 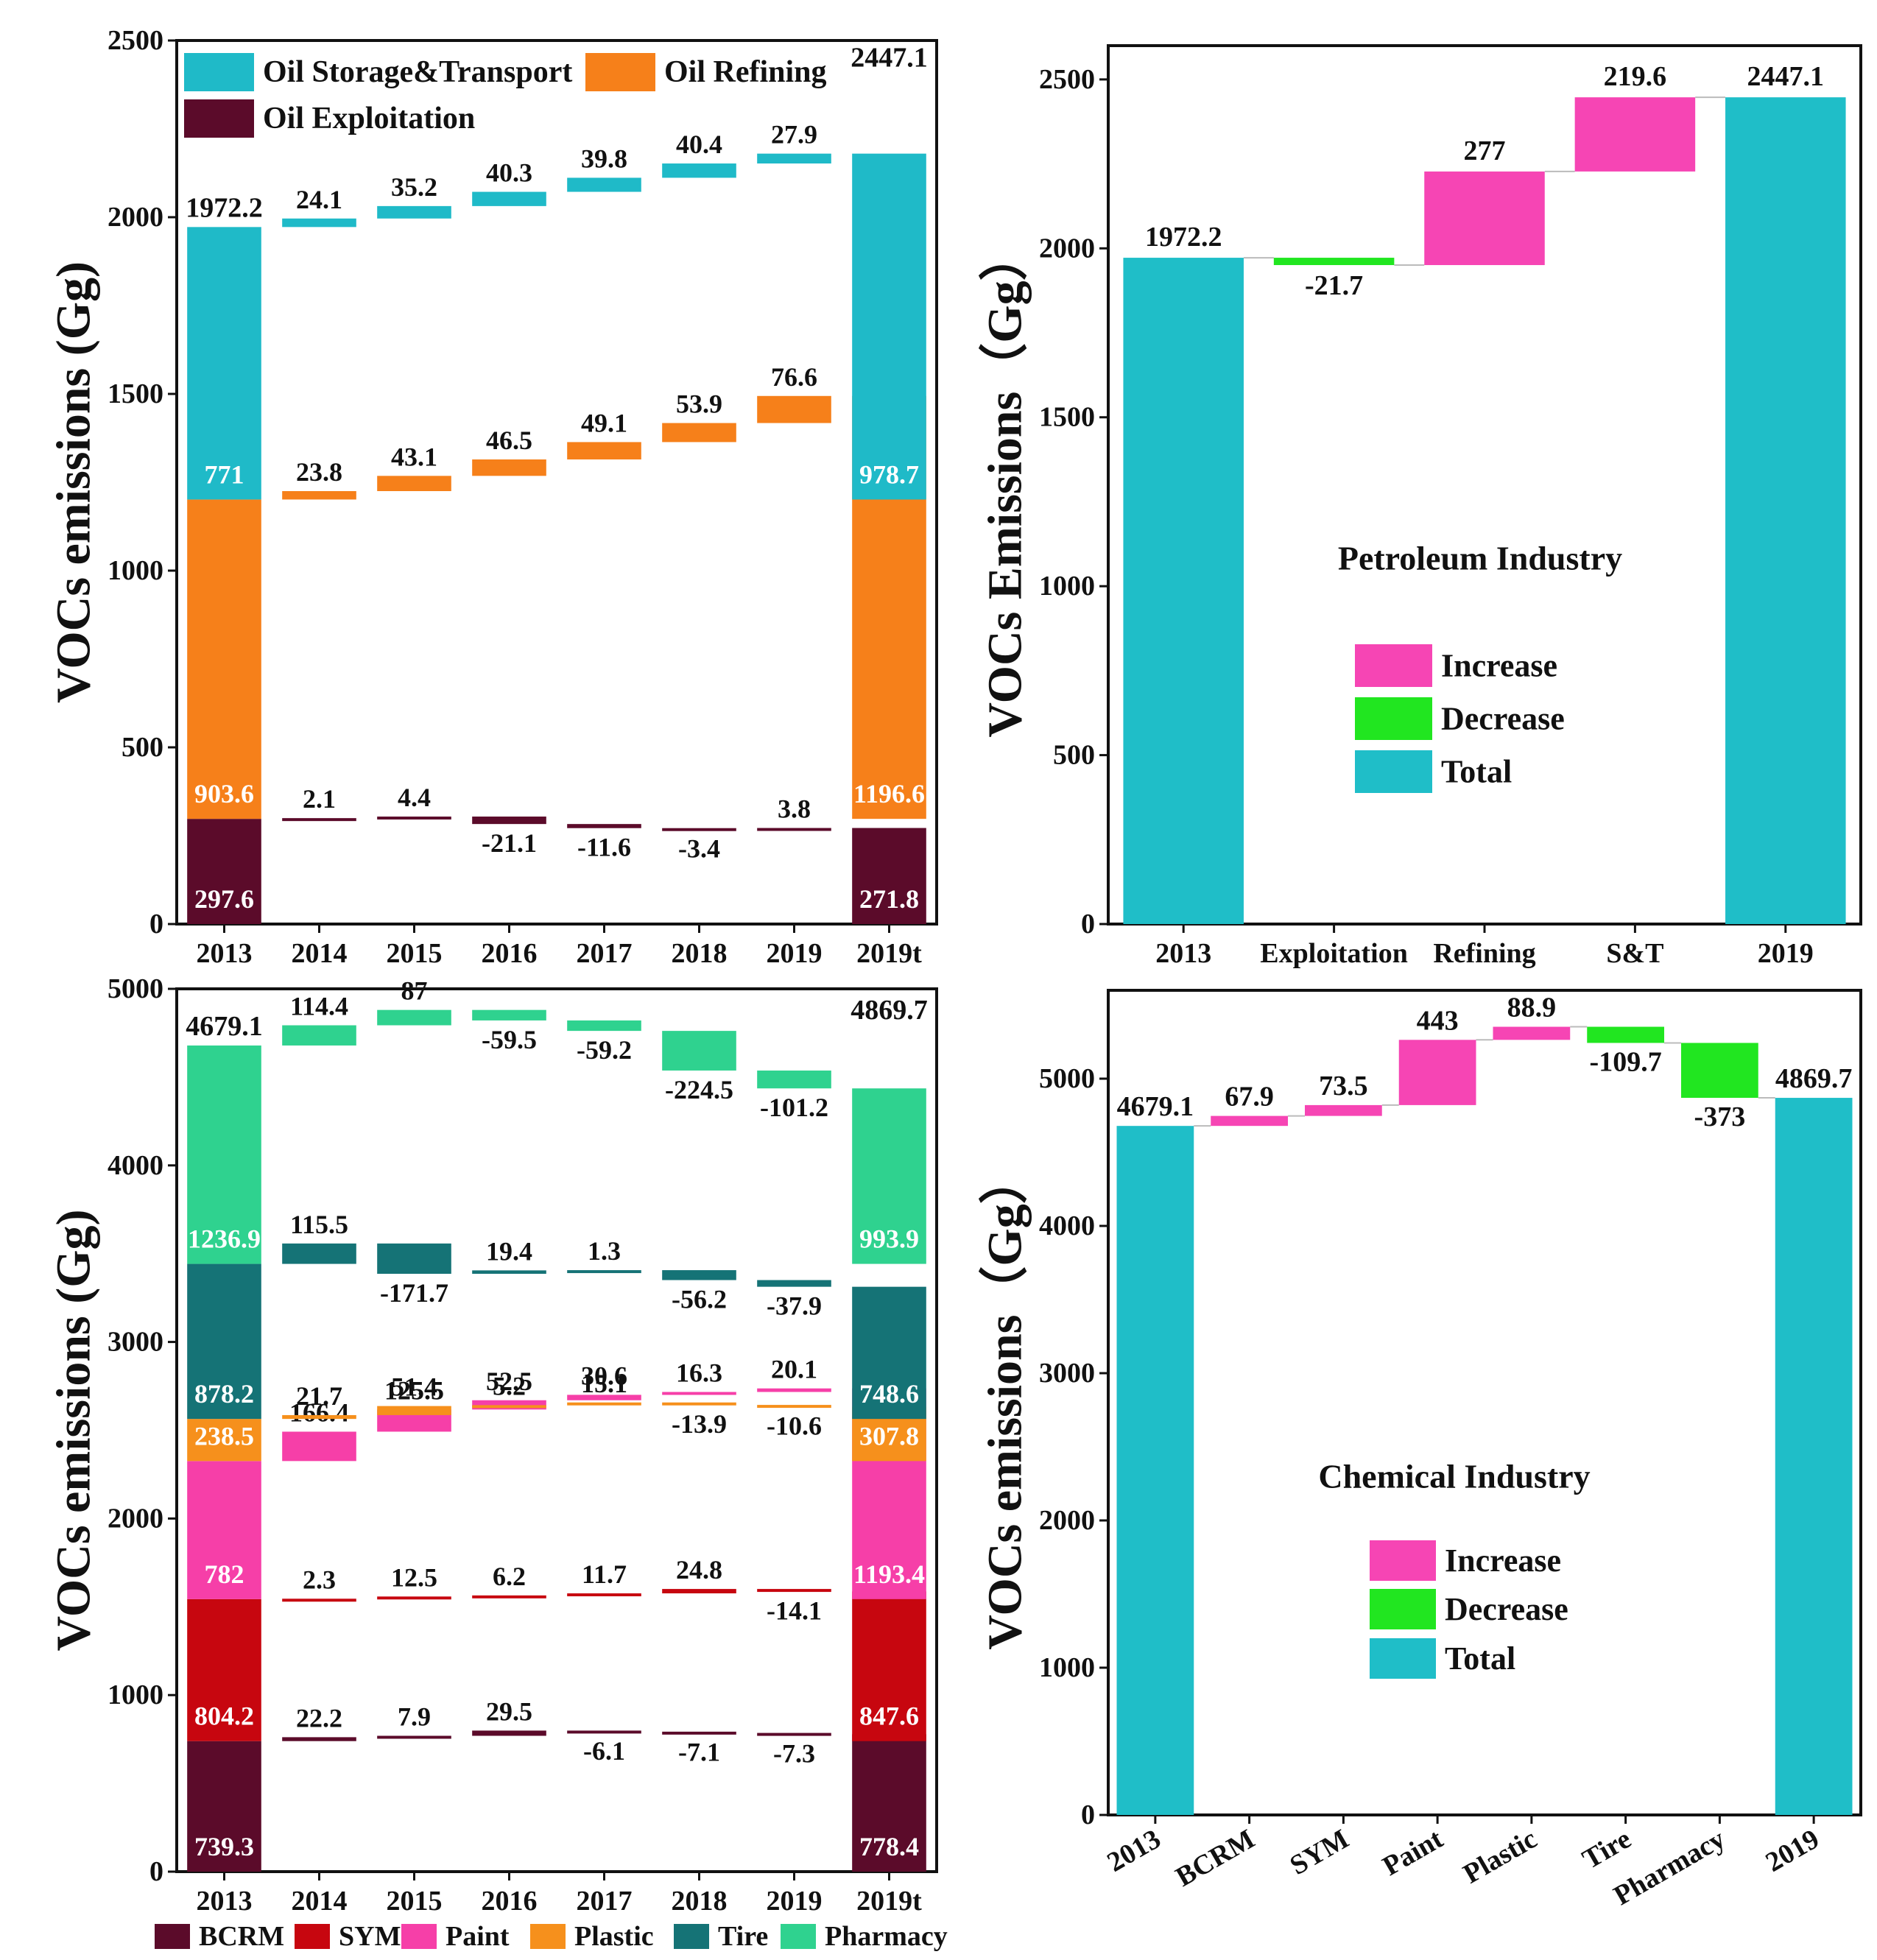 What do you see at coordinates (510, 843) in the screenshot?
I see `petro-stack-delta-label: -21.1` at bounding box center [510, 843].